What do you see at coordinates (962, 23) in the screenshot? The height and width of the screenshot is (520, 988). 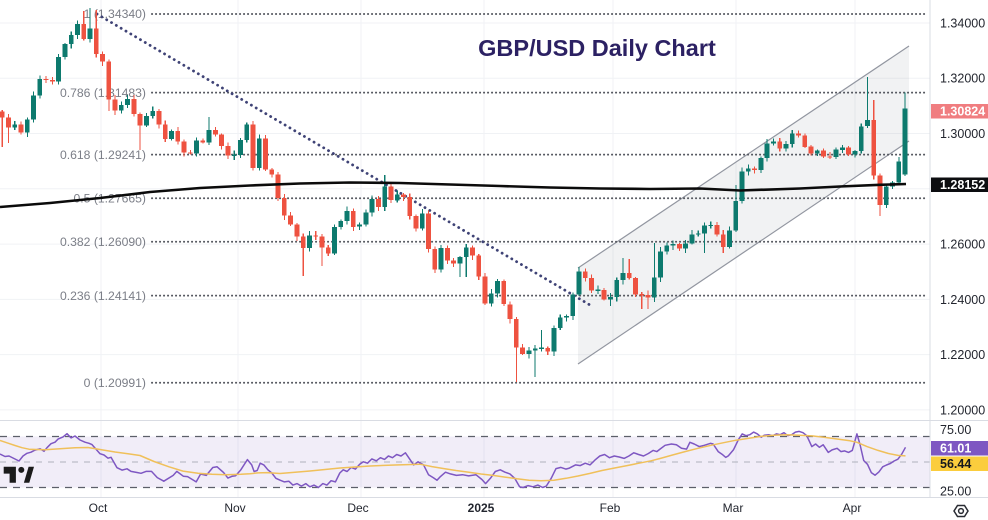 I see `svg-text: 1.34000` at bounding box center [962, 23].